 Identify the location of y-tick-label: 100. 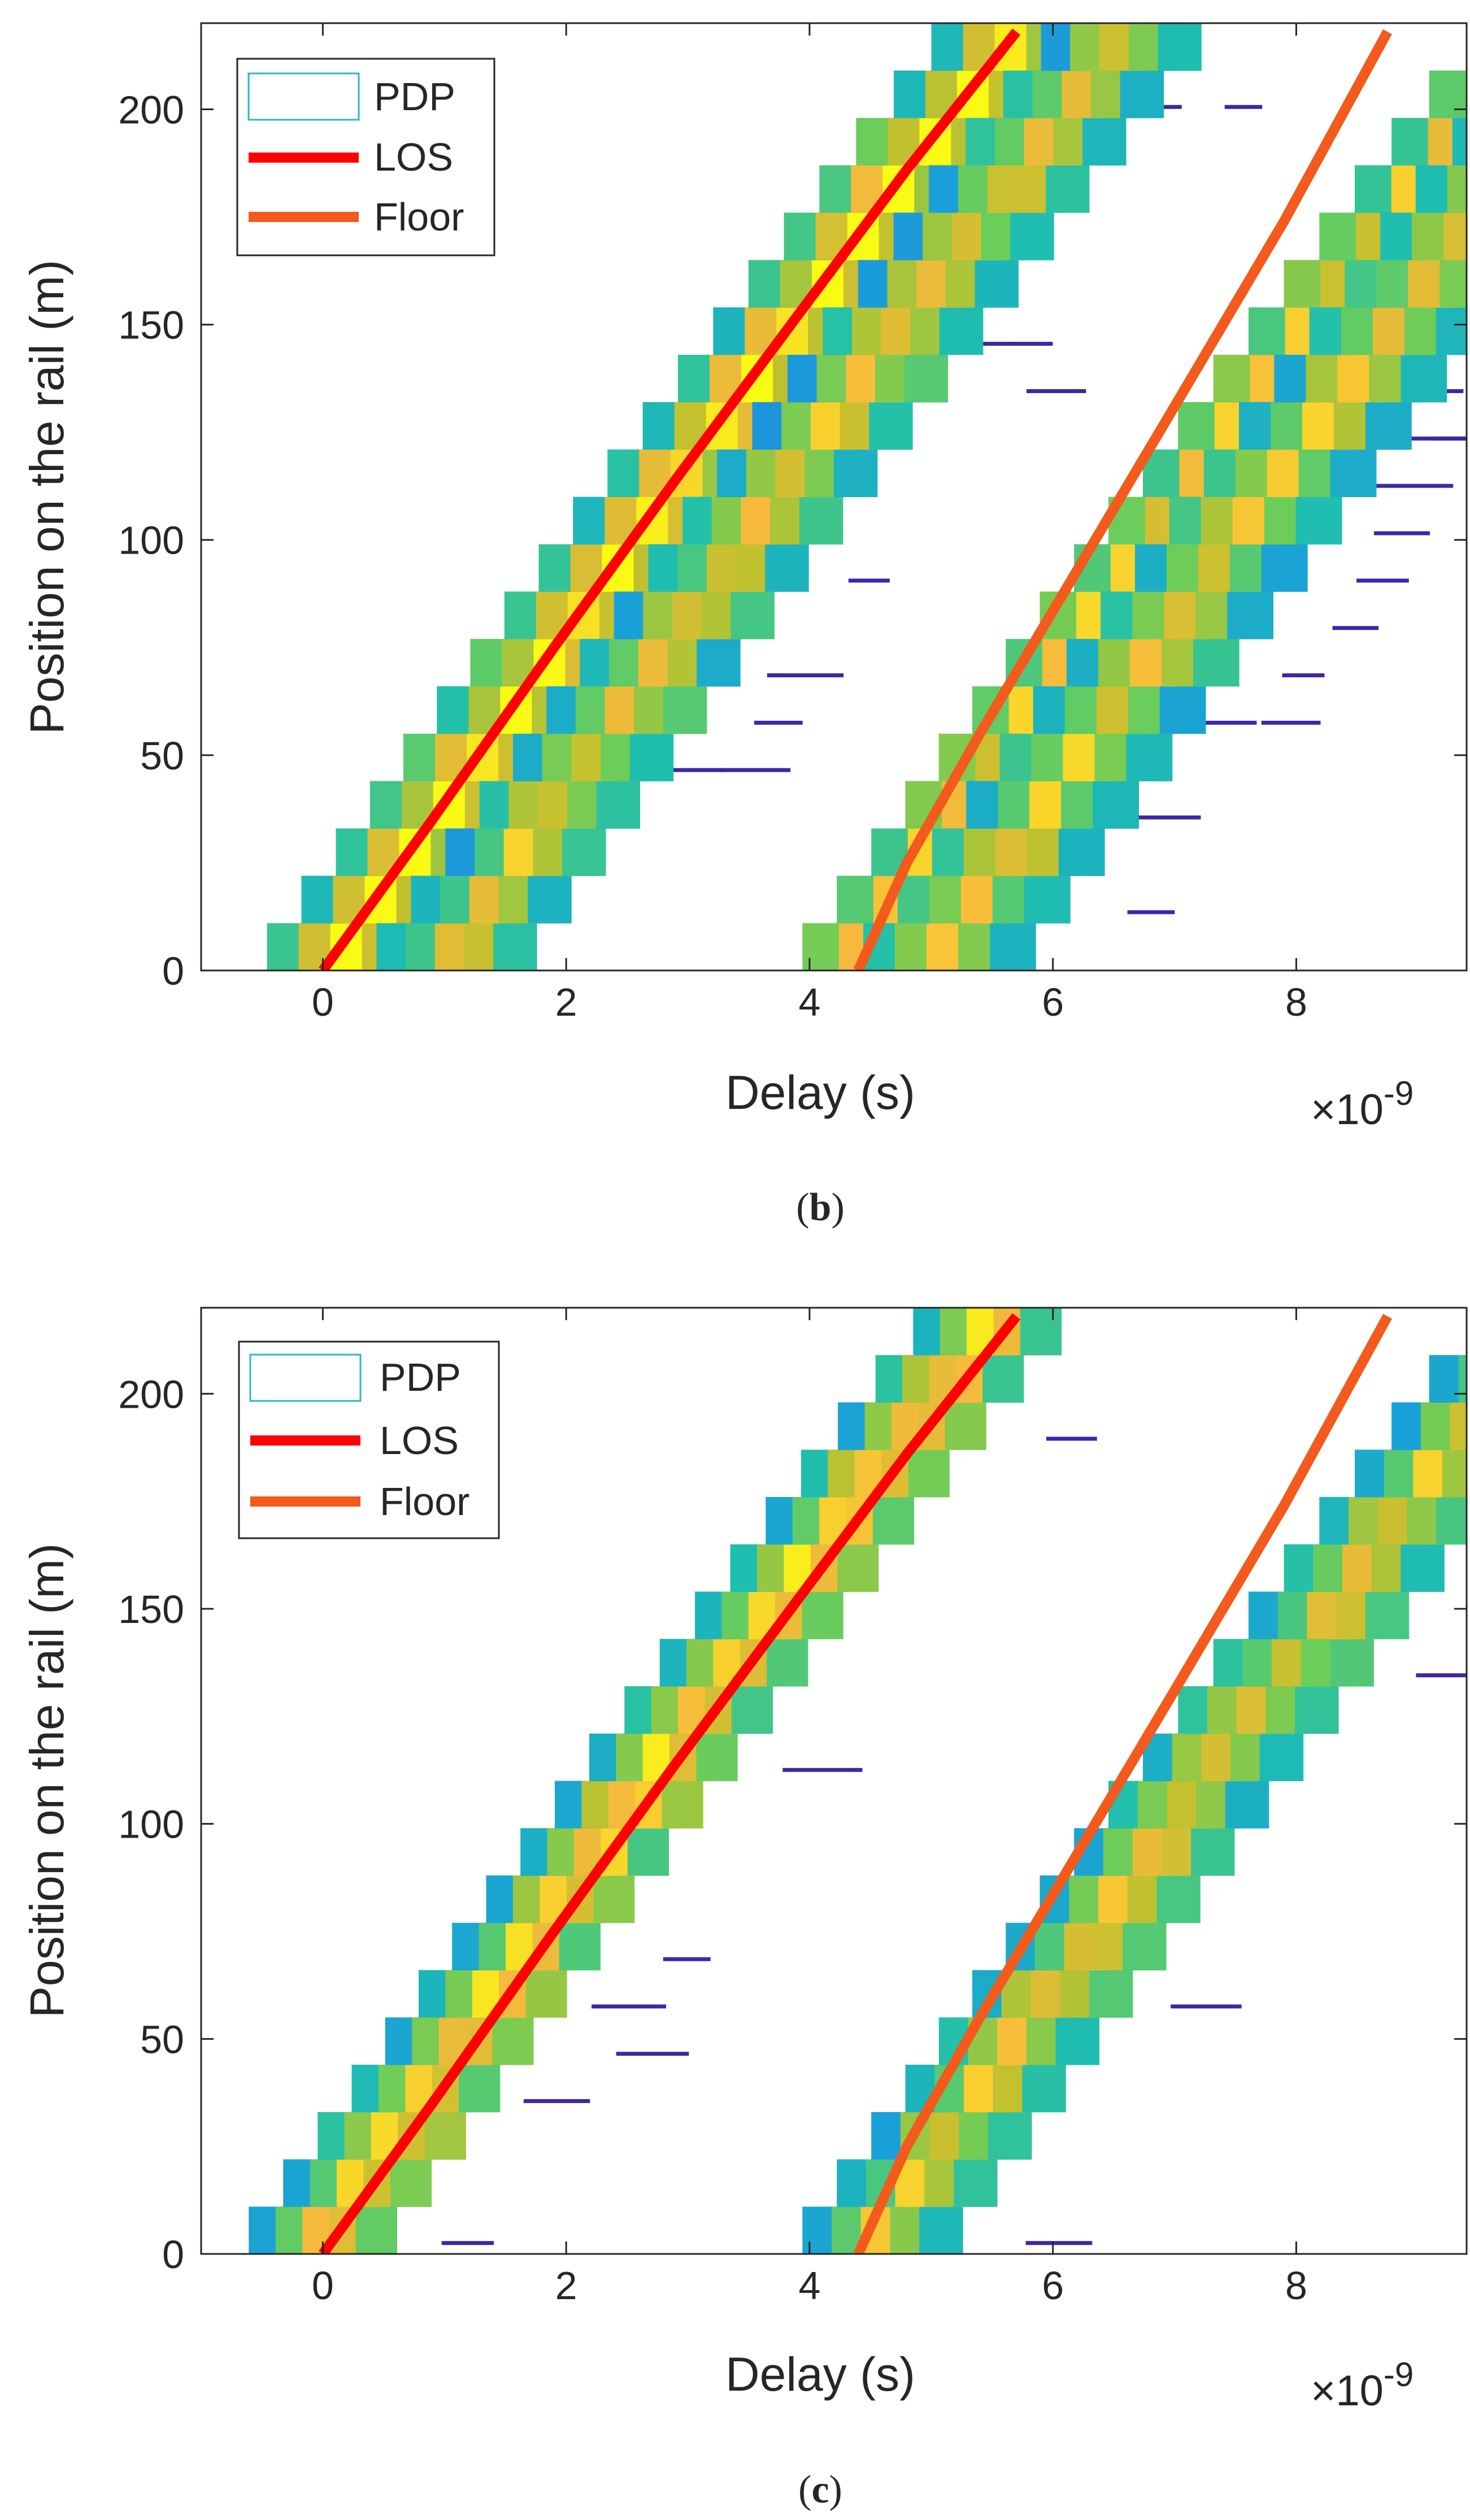
(151, 1825).